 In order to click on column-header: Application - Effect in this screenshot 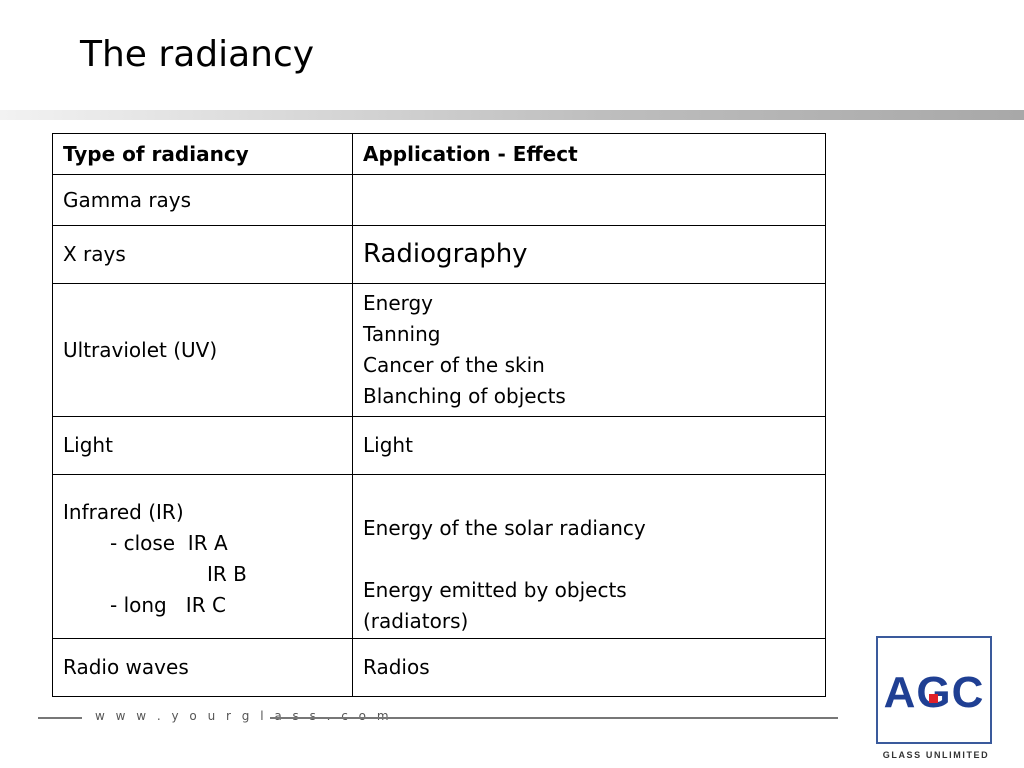, I will do `click(589, 154)`.